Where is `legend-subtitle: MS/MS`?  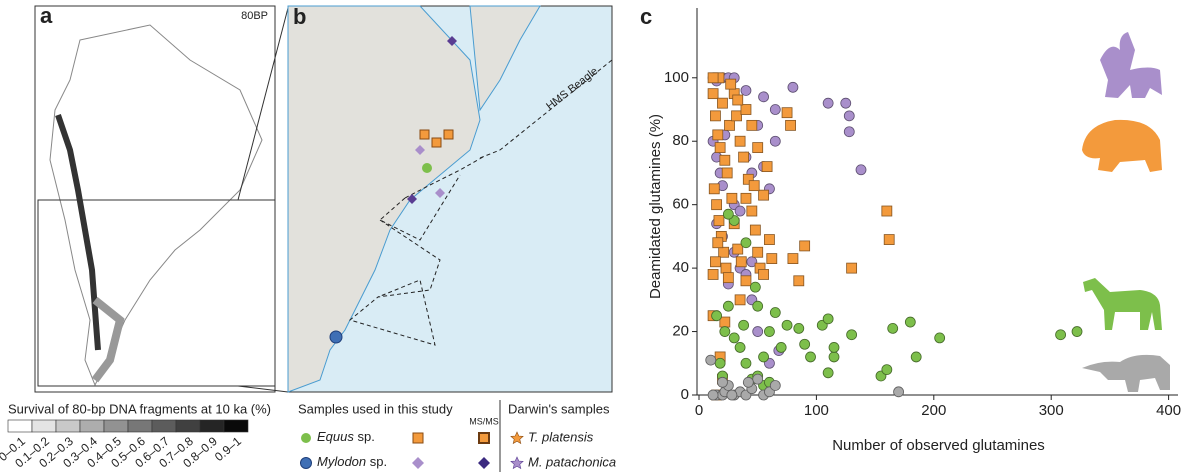
legend-subtitle: MS/MS is located at coordinates (484, 421).